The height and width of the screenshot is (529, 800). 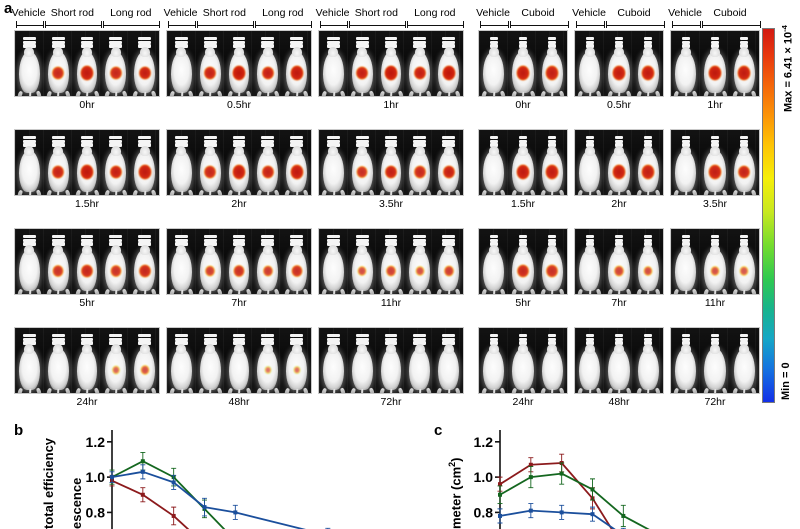 I want to click on timepoint-label: 72hr, so click(x=715, y=402).